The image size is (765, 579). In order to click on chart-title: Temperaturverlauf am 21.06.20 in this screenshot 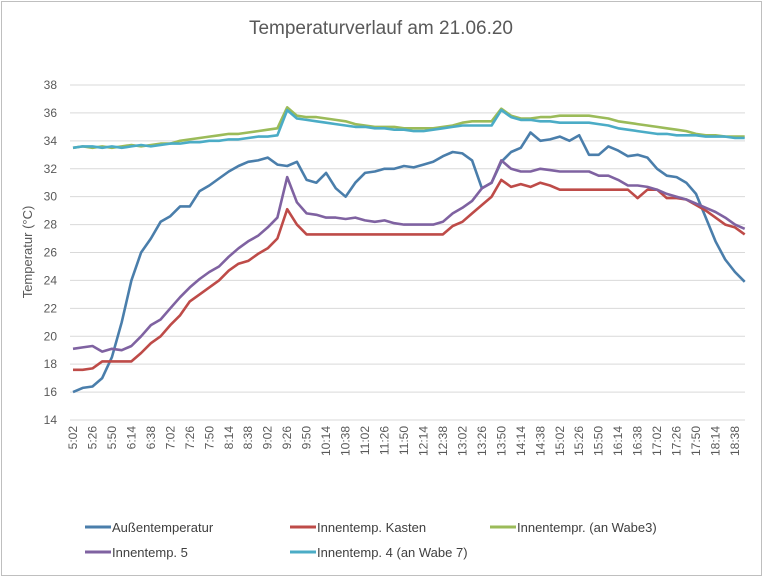, I will do `click(381, 28)`.